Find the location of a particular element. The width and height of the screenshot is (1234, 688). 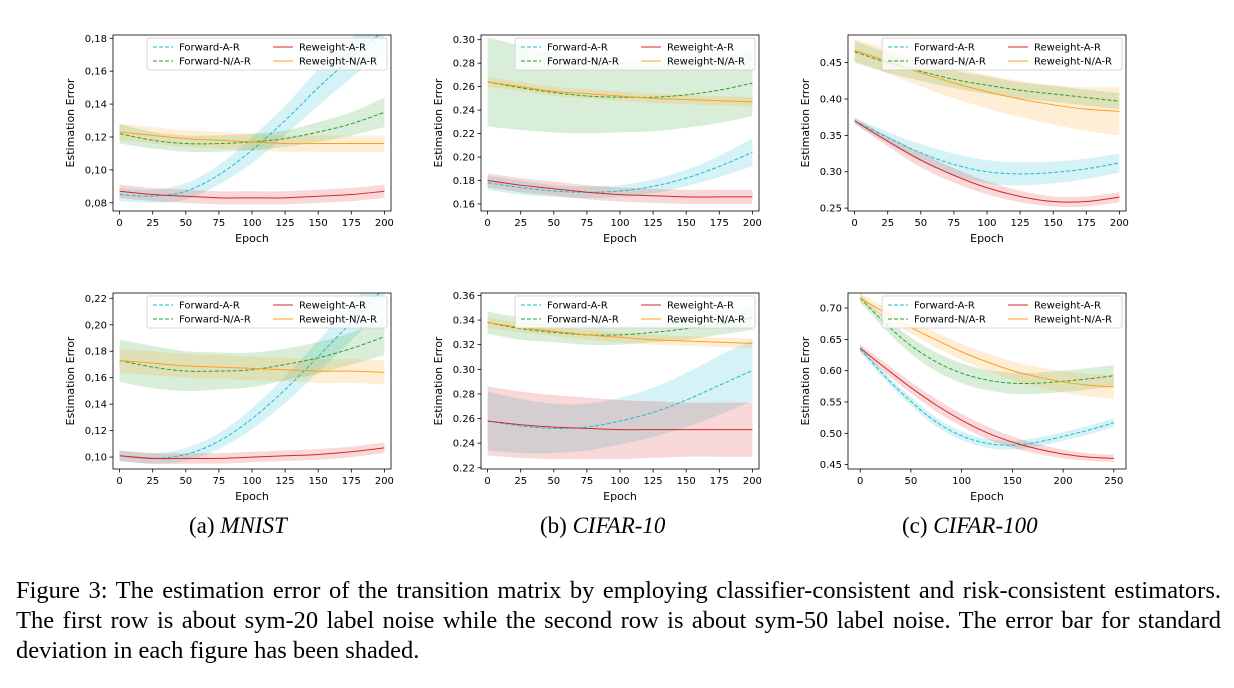

y-tick-label: 0.25 is located at coordinates (831, 209).